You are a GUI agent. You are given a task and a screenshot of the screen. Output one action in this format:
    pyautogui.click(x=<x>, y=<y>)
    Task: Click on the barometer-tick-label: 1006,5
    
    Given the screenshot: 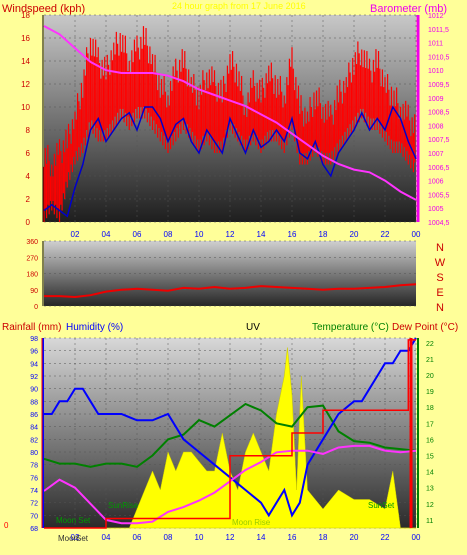 What is the action you would take?
    pyautogui.click(x=439, y=168)
    